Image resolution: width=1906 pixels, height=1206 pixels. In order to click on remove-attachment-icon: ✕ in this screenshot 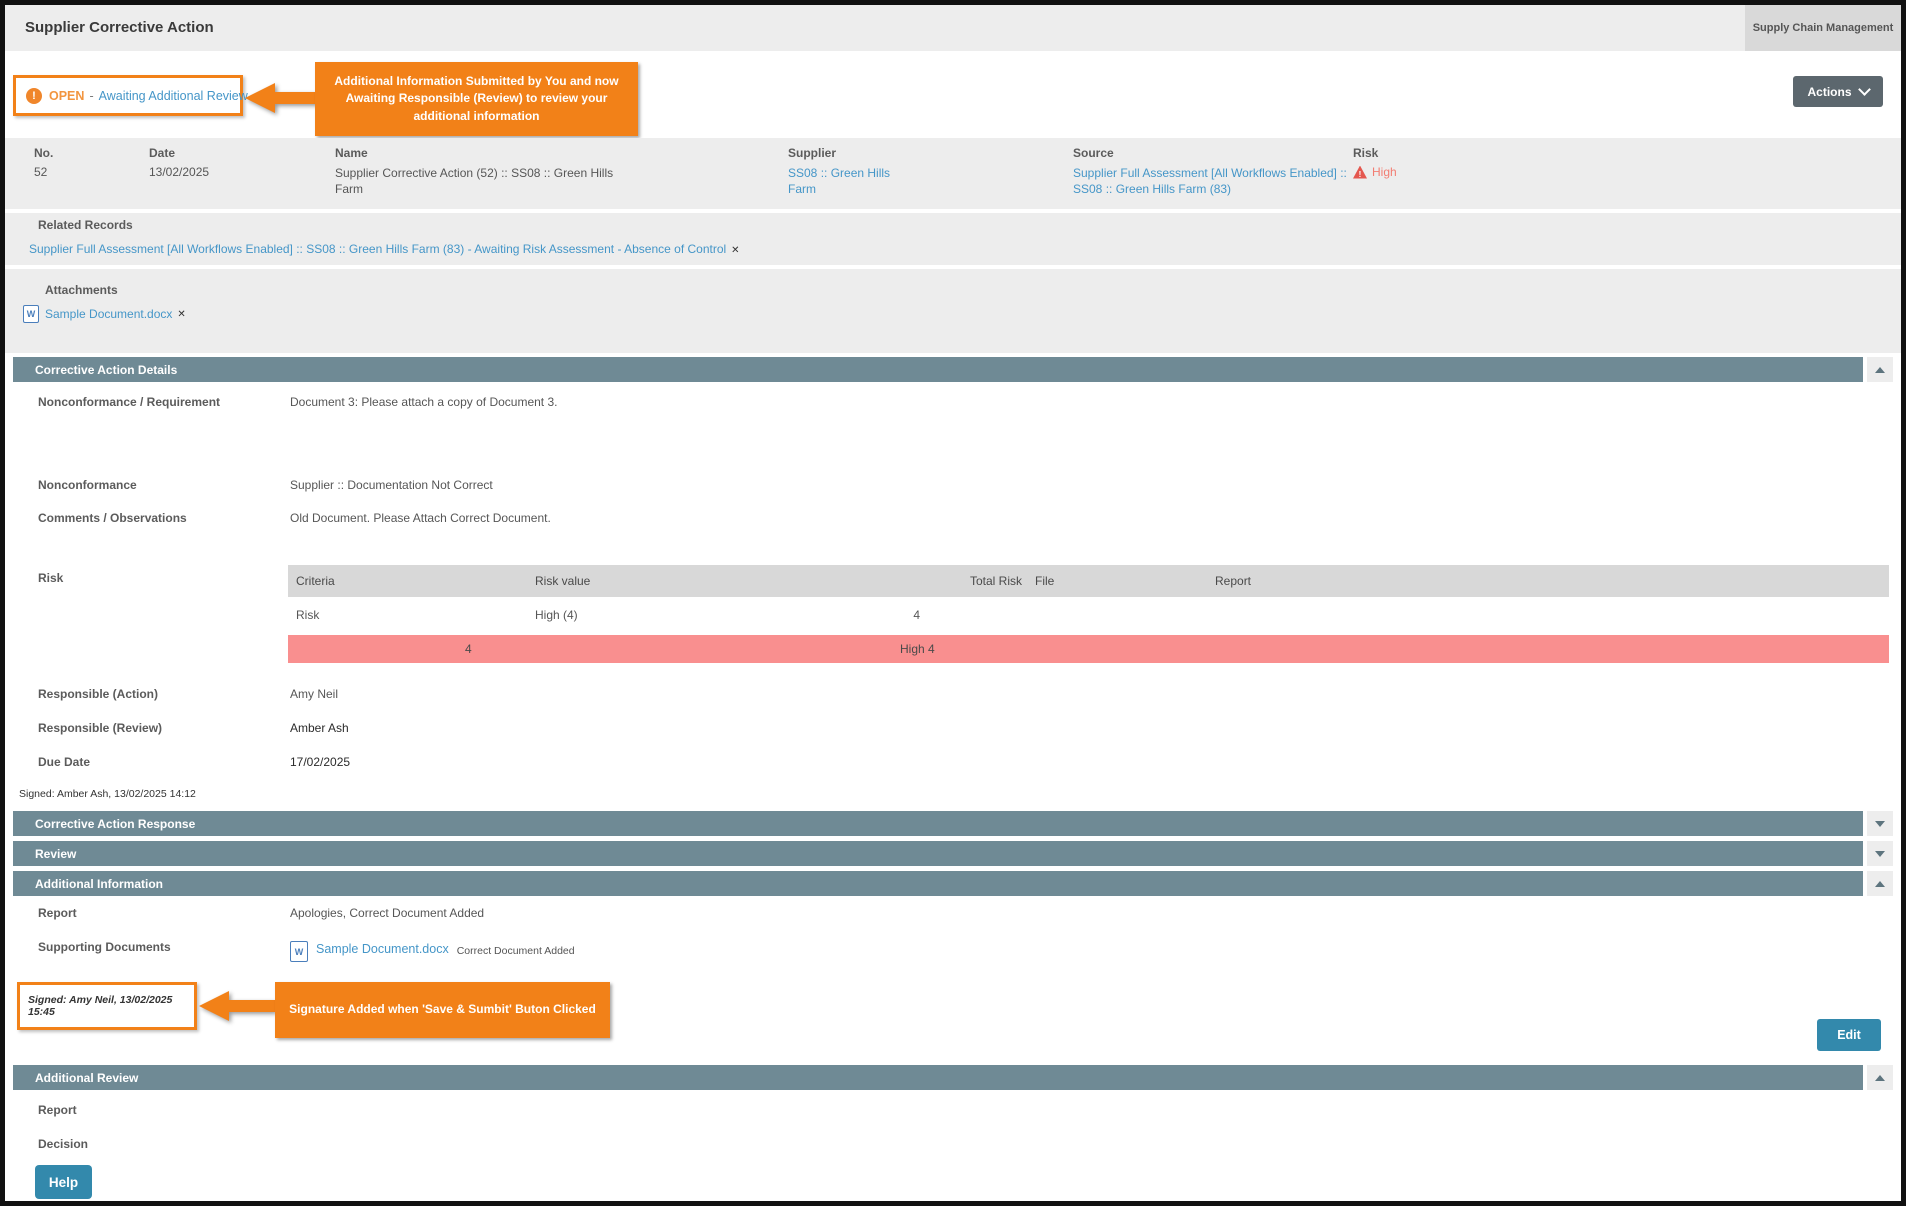, I will do `click(181, 314)`.